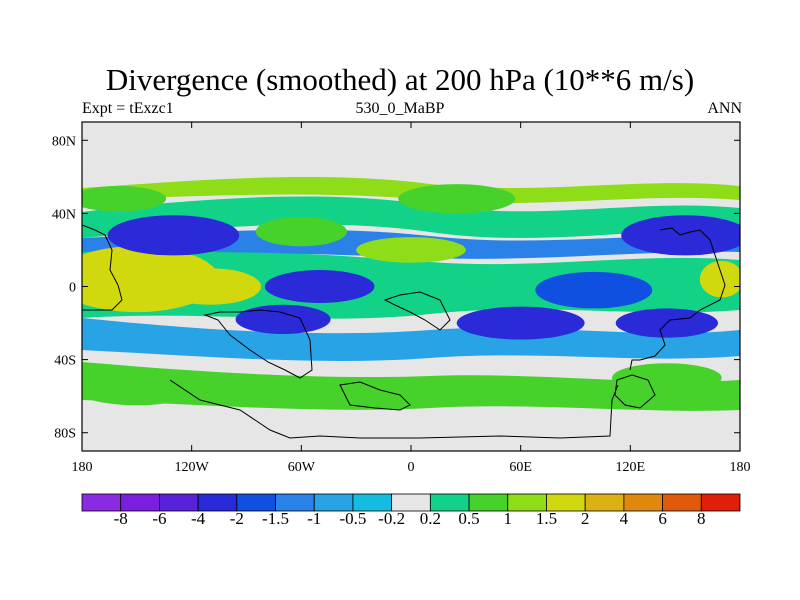 This screenshot has width=800, height=600. What do you see at coordinates (258, 344) in the screenshot?
I see `south-america-outline` at bounding box center [258, 344].